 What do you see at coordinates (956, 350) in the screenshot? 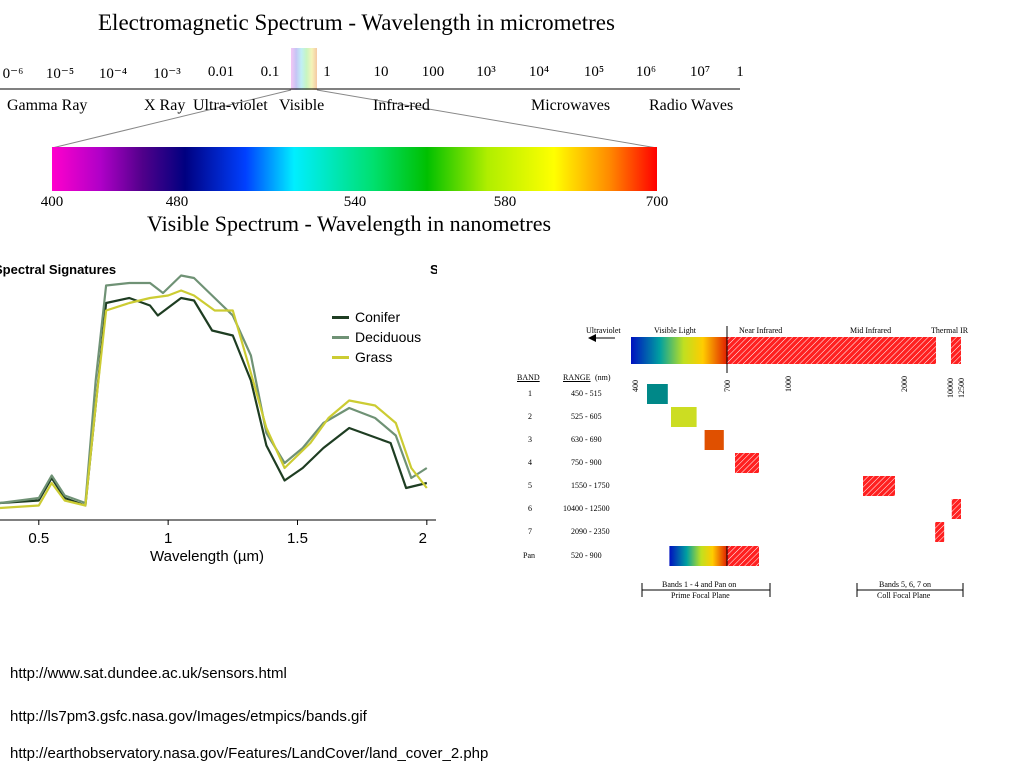
I see `thermal-ir-bar` at bounding box center [956, 350].